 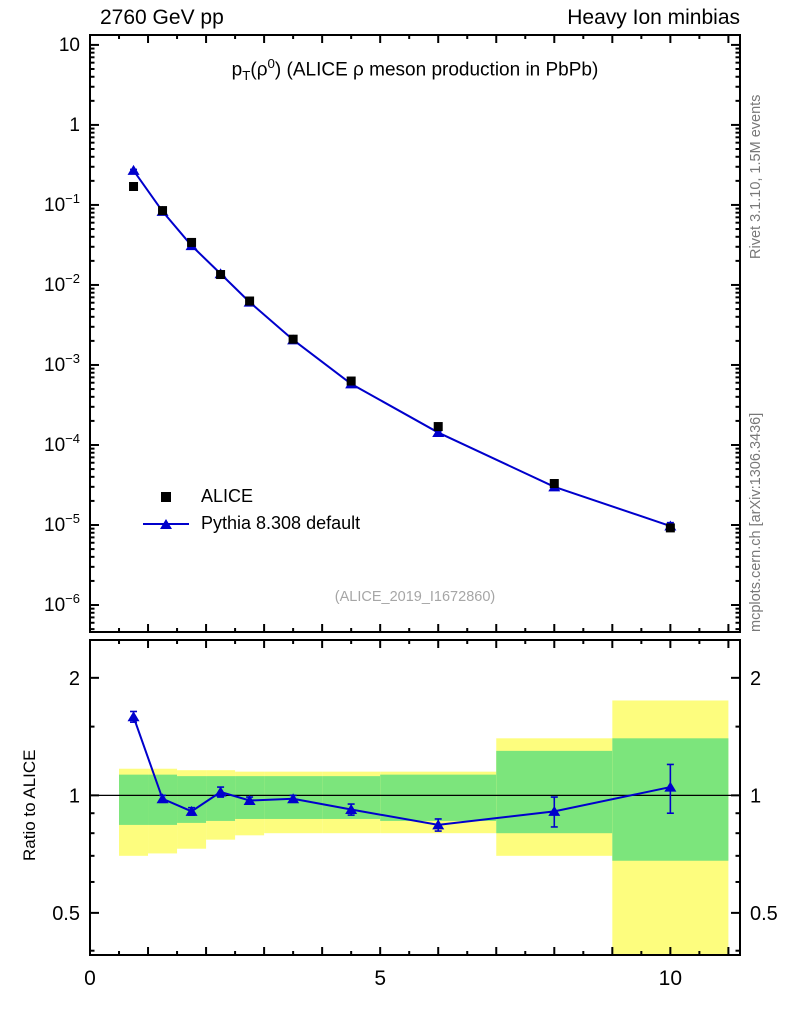 What do you see at coordinates (29, 805) in the screenshot?
I see `ratio-axis-title: Ratio to ALICE` at bounding box center [29, 805].